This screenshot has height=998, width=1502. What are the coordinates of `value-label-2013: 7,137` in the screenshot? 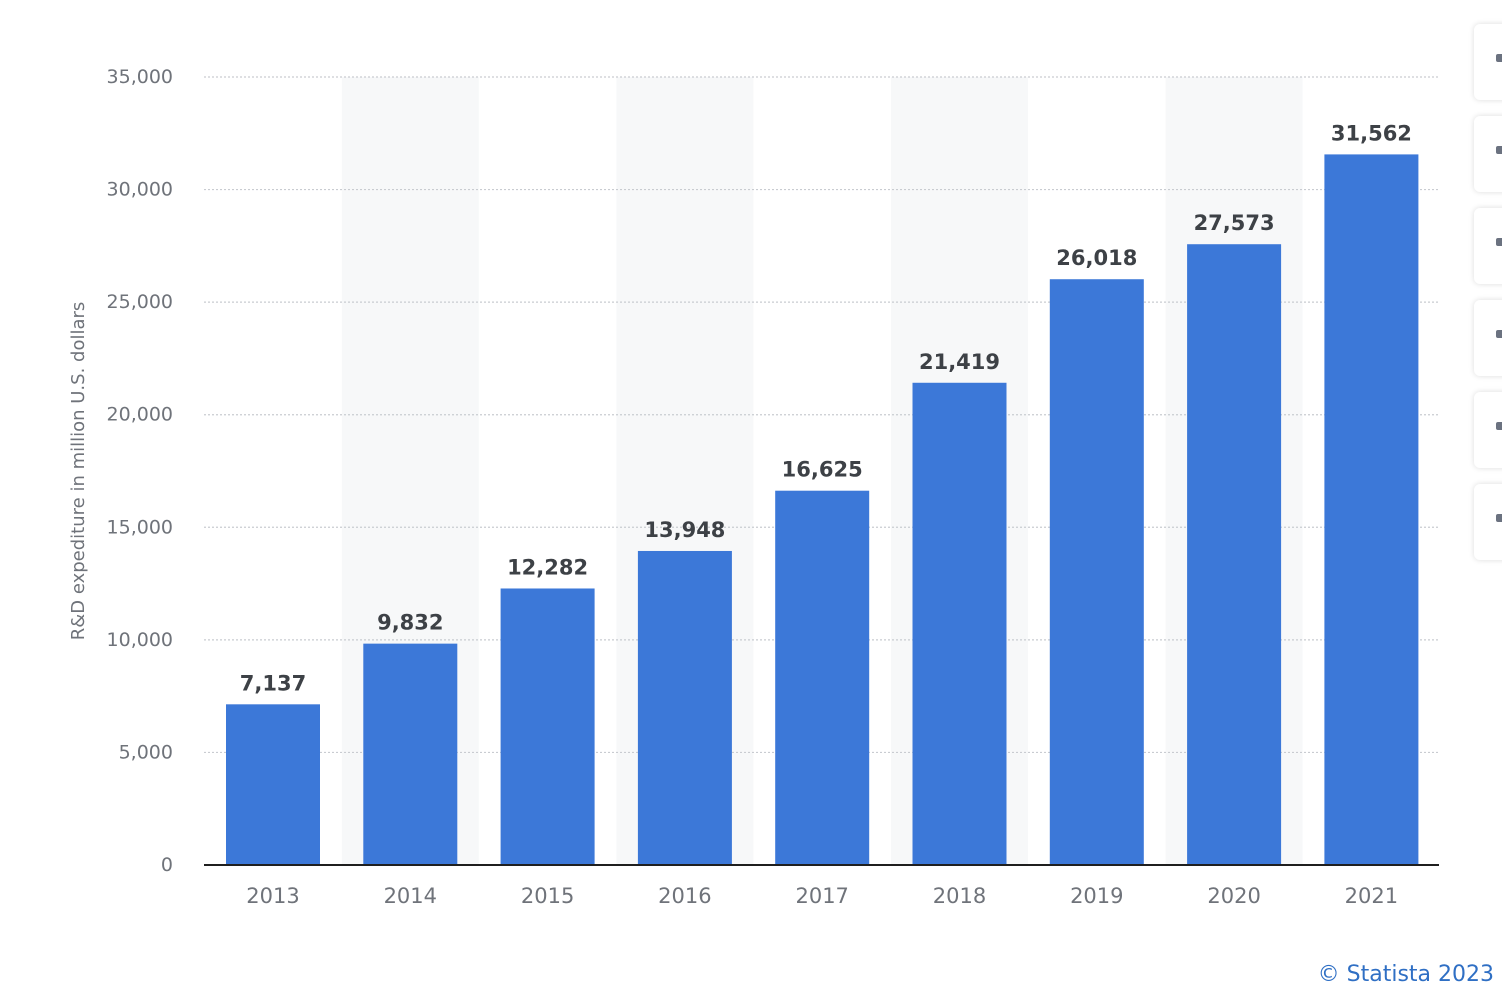 It's located at (273, 683).